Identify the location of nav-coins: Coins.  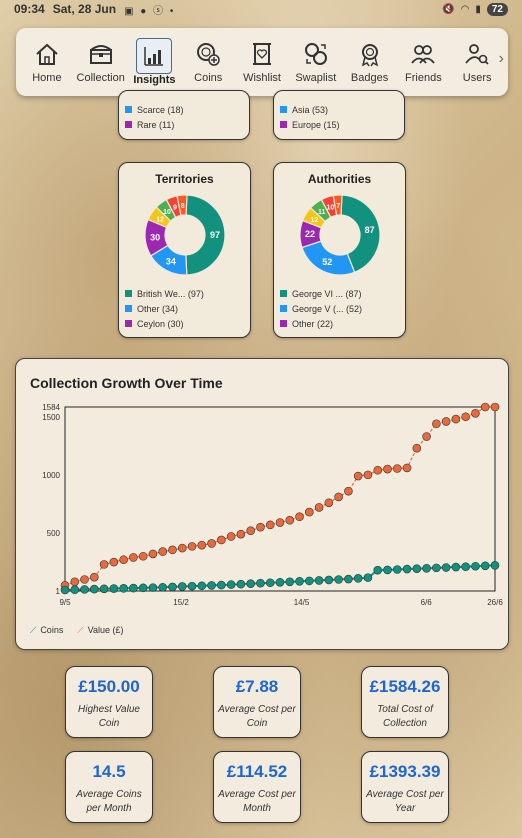
(208, 62).